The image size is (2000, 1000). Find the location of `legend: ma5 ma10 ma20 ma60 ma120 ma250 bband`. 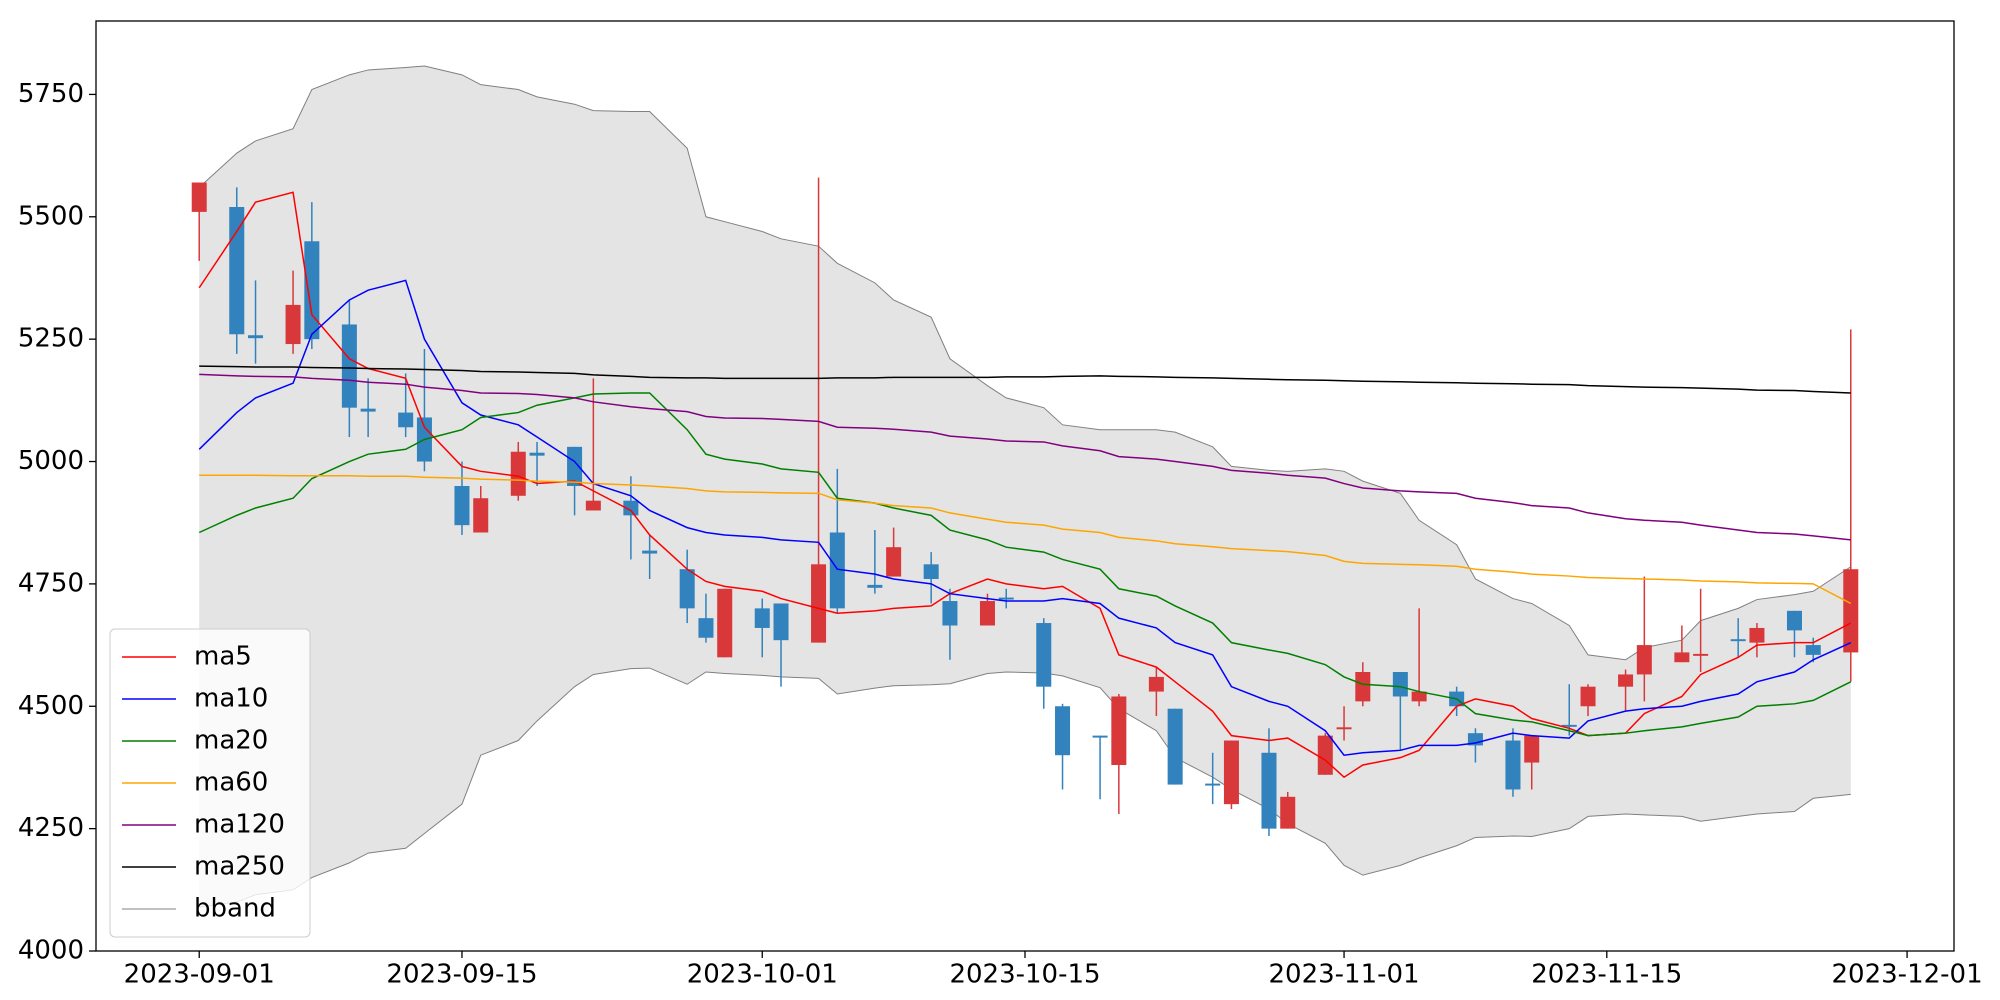

legend: ma5 ma10 ma20 ma60 ma120 ma250 bband is located at coordinates (210, 783).